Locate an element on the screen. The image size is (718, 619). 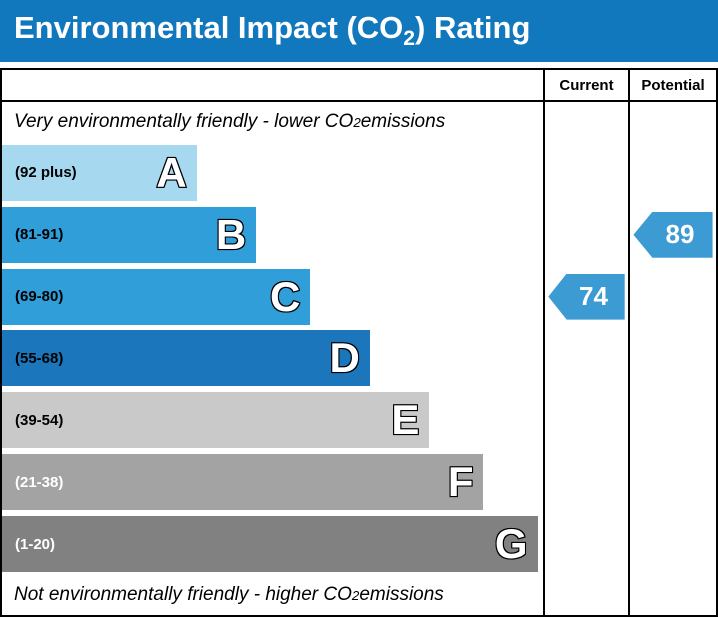
band-row-g: (1-20) G is located at coordinates (272, 544).